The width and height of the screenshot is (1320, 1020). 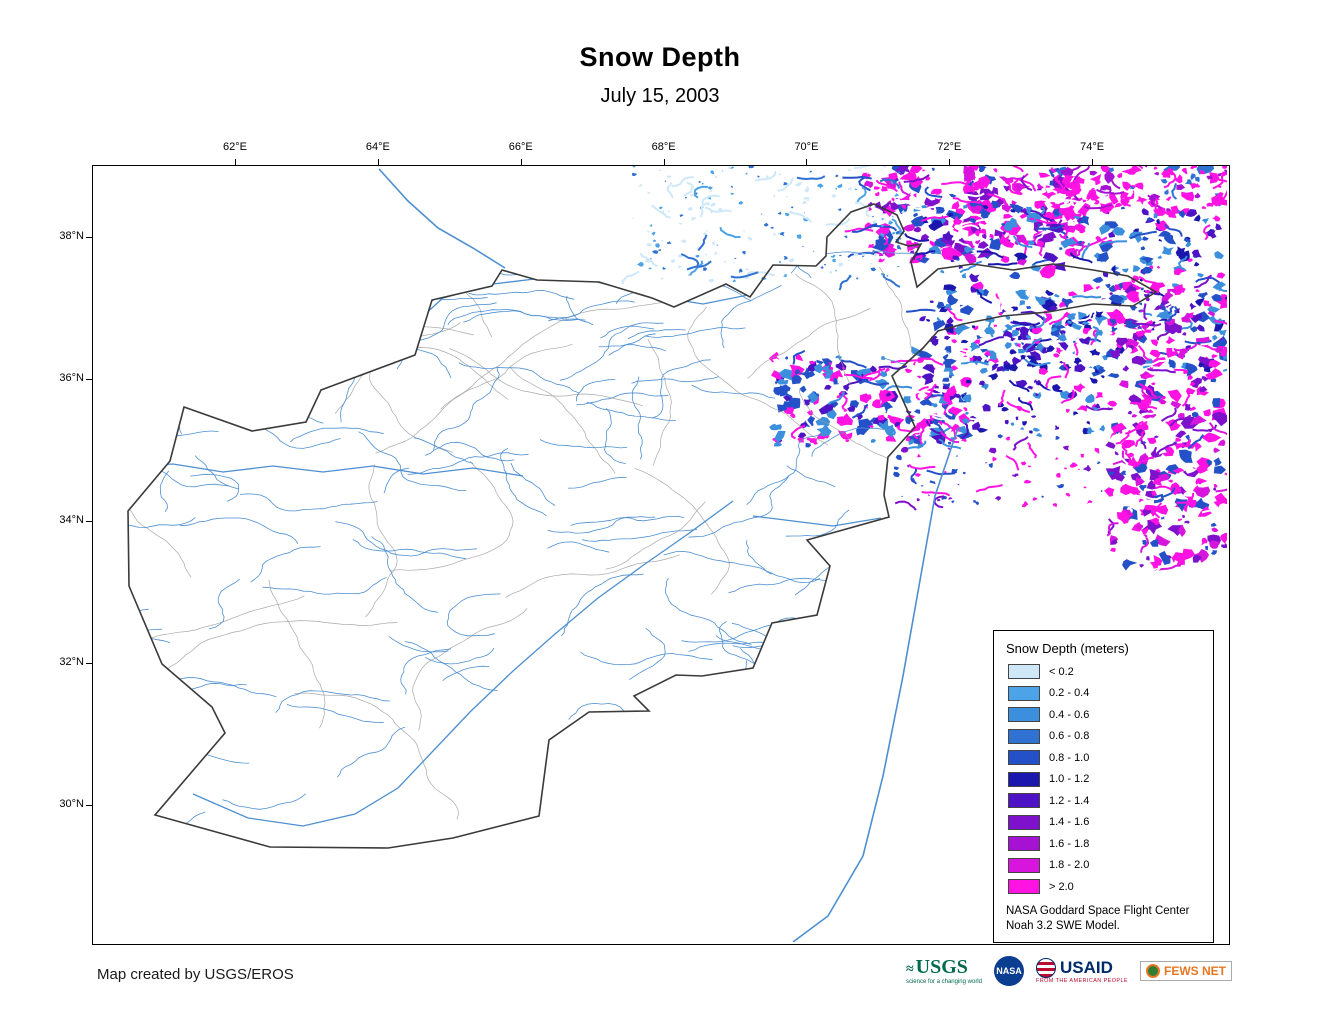 I want to click on usaid-logo-top: USAID, so click(x=1074, y=968).